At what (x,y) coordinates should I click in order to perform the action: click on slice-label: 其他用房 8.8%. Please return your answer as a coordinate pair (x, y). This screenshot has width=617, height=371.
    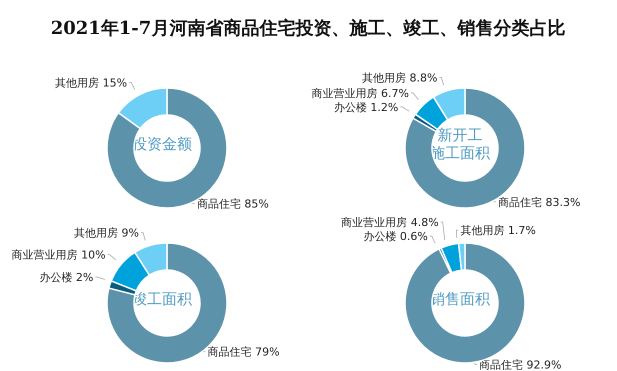
    Looking at the image, I should click on (400, 78).